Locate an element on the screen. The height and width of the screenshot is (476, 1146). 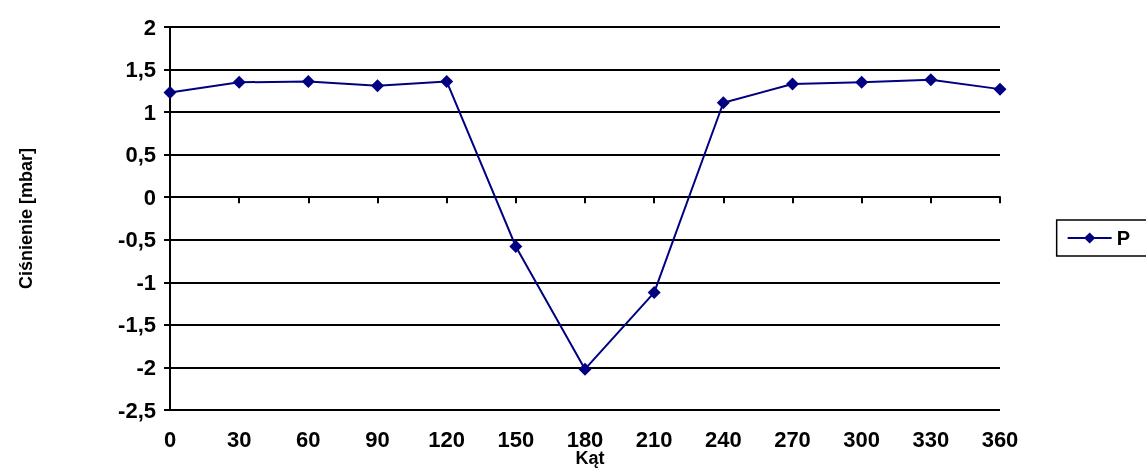
legend-label: P is located at coordinates (1123, 238).